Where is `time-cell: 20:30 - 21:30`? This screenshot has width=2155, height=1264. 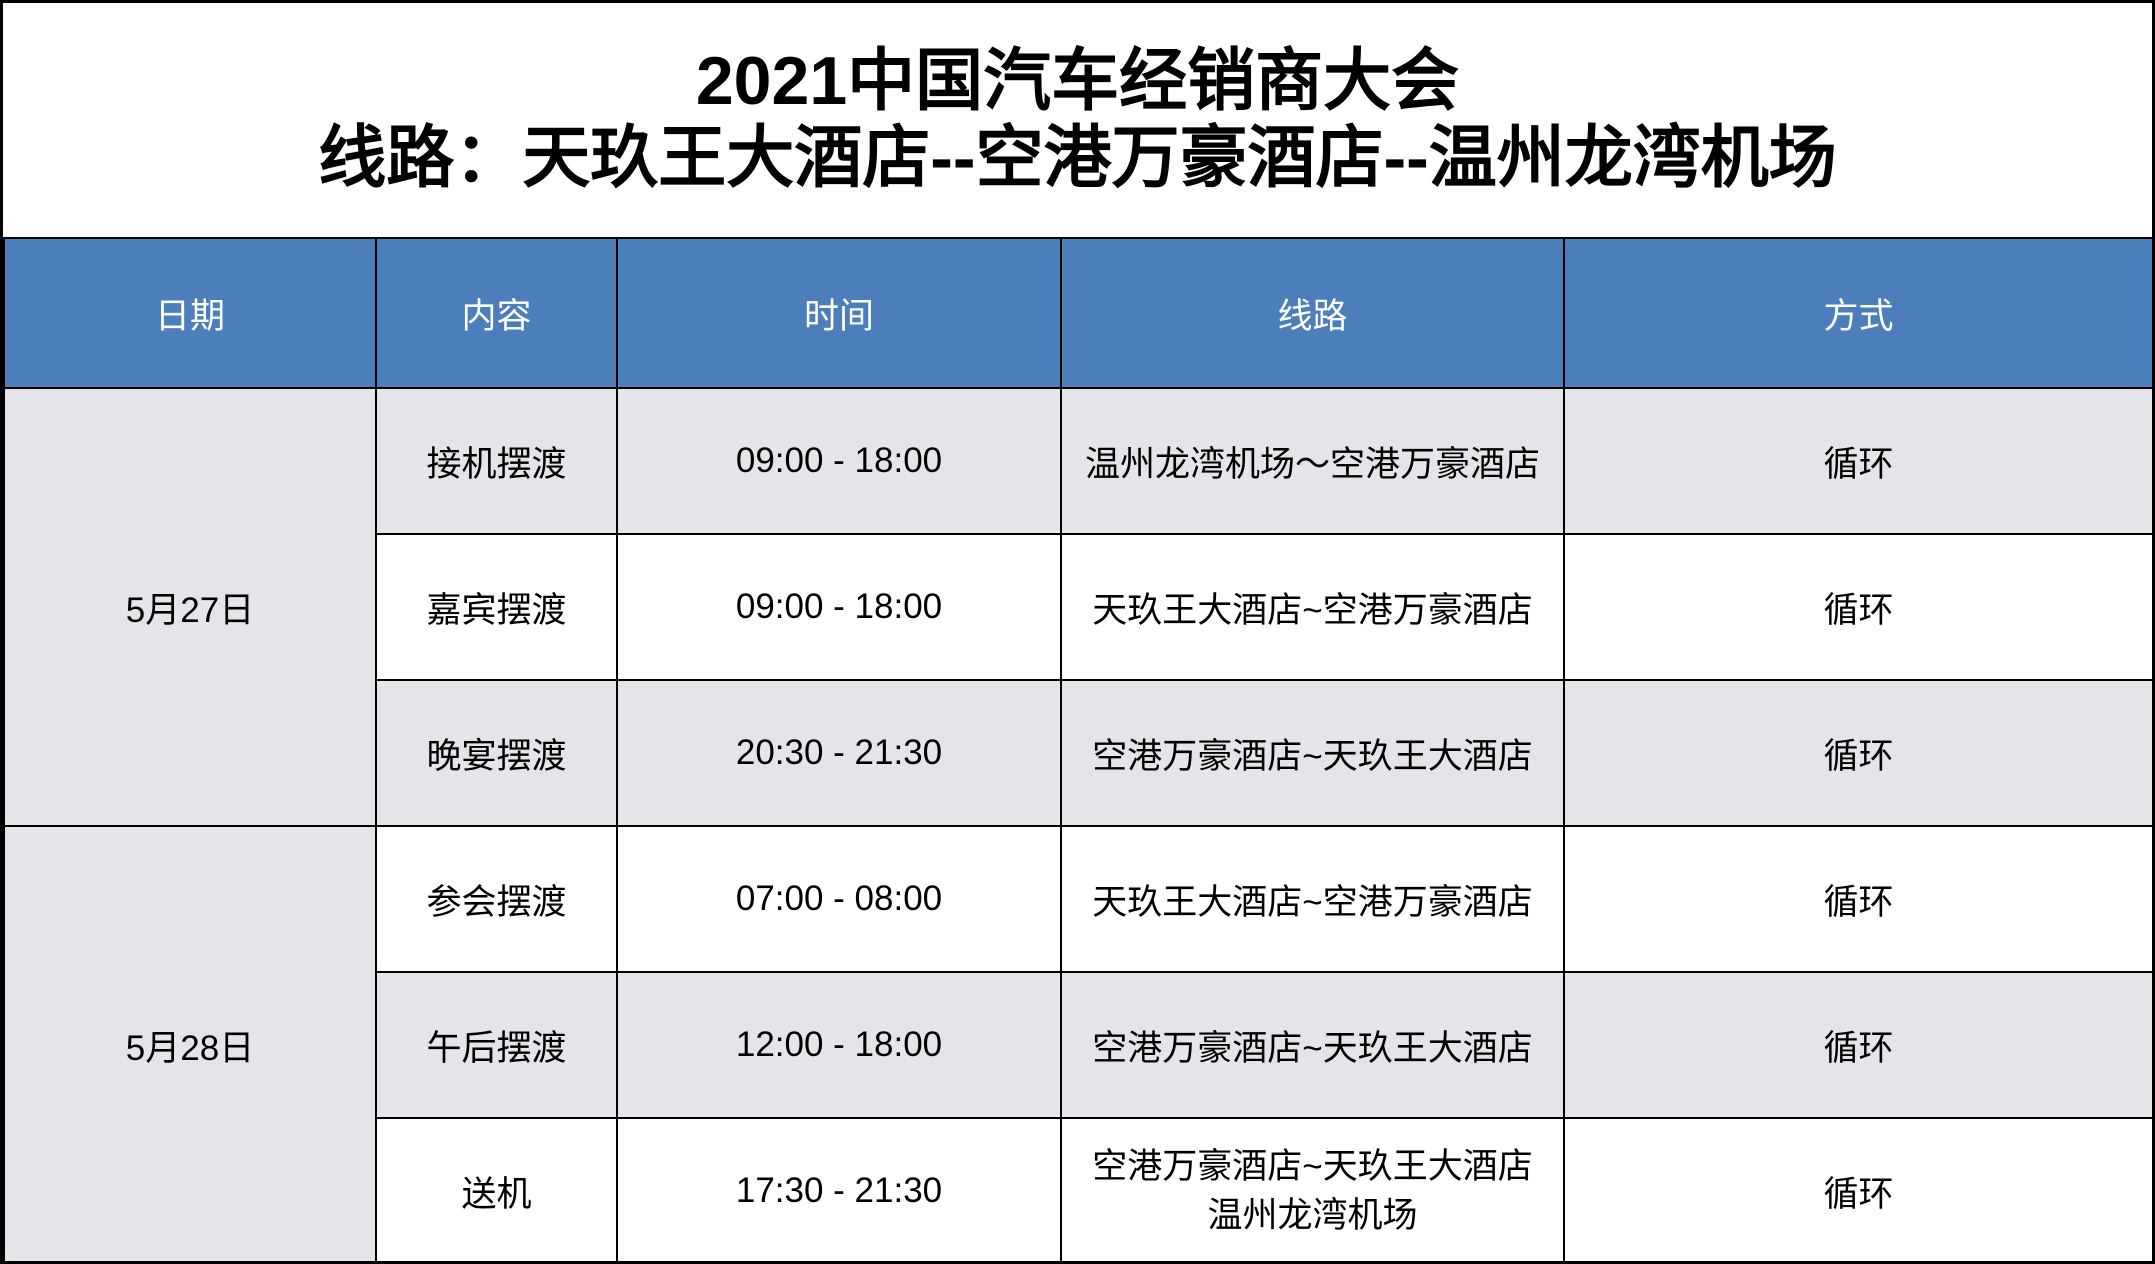 time-cell: 20:30 - 21:30 is located at coordinates (839, 753).